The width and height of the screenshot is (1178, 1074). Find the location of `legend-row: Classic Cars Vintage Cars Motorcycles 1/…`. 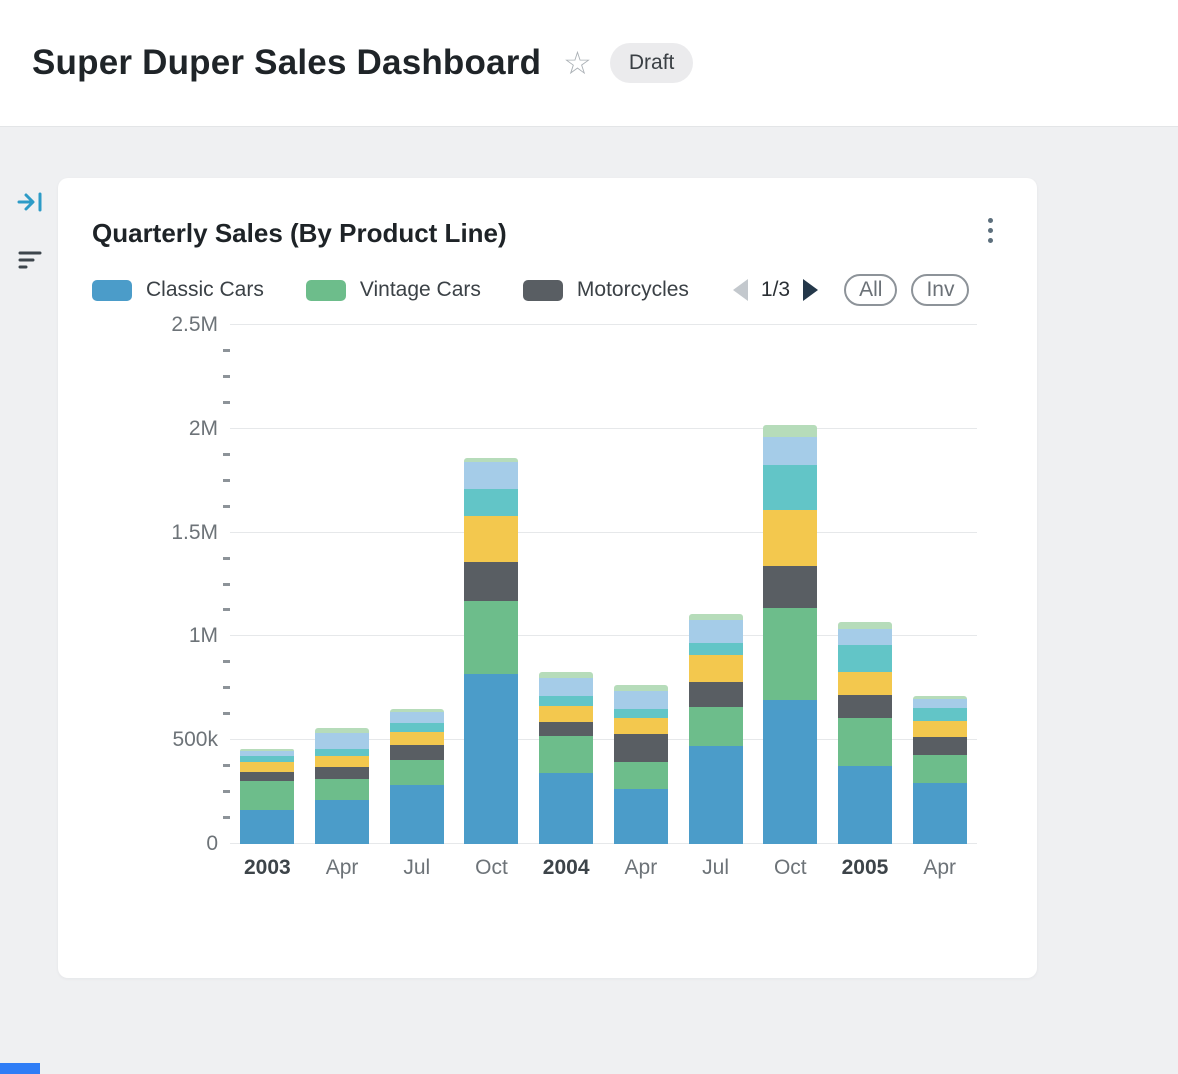

legend-row: Classic Cars Vintage Cars Motorcycles 1/… is located at coordinates (547, 290).